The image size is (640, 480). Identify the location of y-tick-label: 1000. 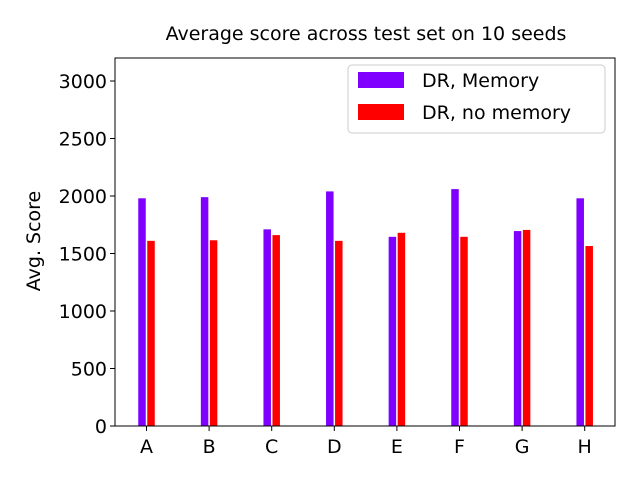
(83, 312).